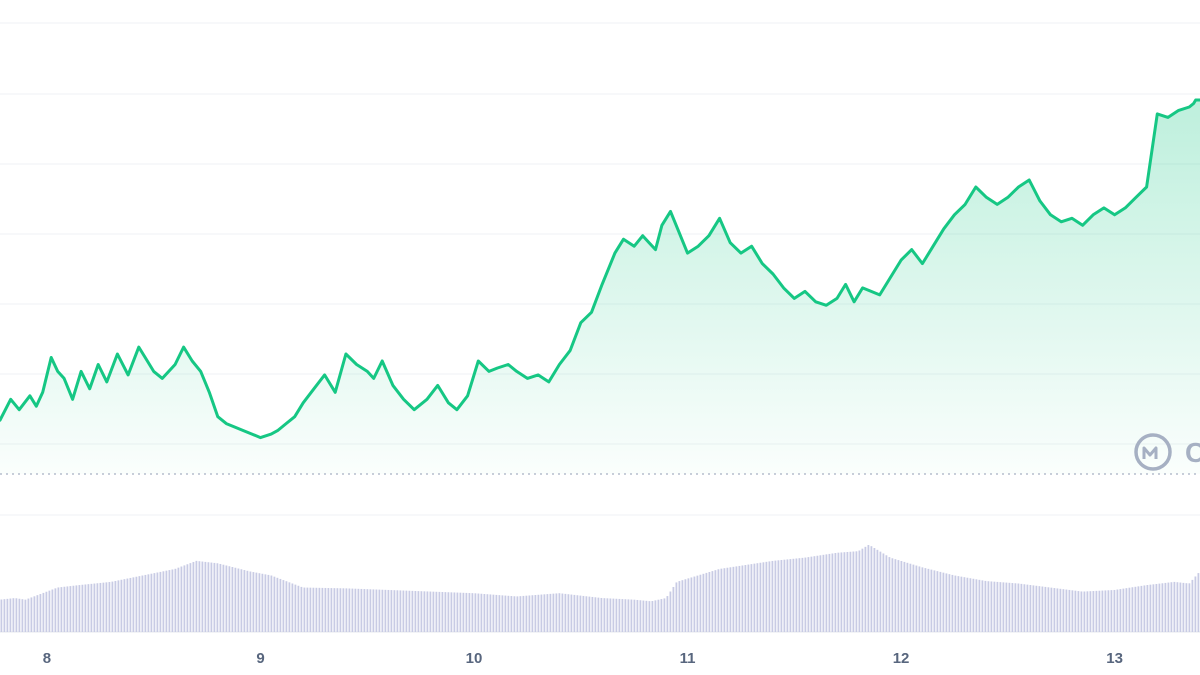  What do you see at coordinates (1153, 452) in the screenshot?
I see `coinmarketcap-logo-icon` at bounding box center [1153, 452].